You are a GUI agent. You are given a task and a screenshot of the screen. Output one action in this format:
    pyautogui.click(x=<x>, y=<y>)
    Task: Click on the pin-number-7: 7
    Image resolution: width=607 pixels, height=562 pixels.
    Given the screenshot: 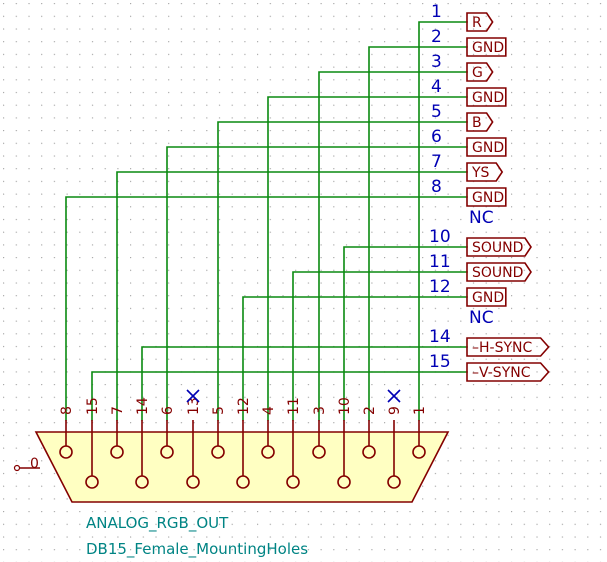 What is the action you would take?
    pyautogui.click(x=118, y=410)
    